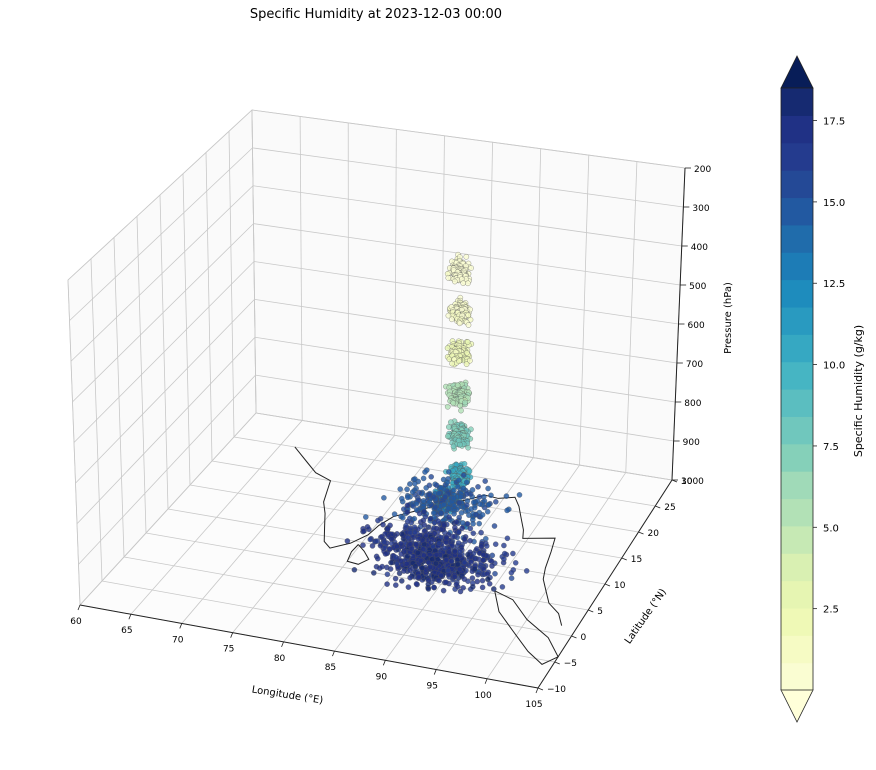  What do you see at coordinates (797, 72) in the screenshot?
I see `colorbar-extend-high` at bounding box center [797, 72].